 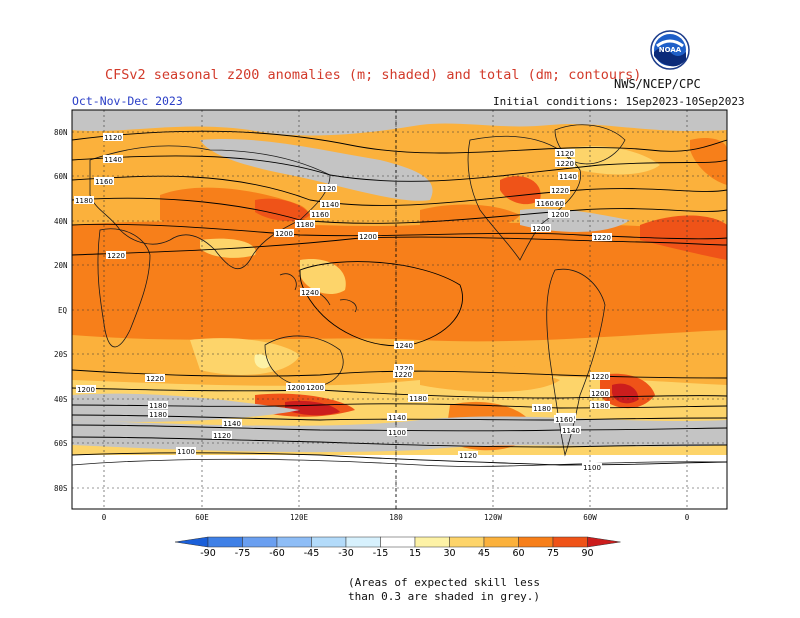 I want to click on colorbar: -90 -75 -60 -45 -30 -15 15 30 45 60 75 90, so click(x=397, y=547).